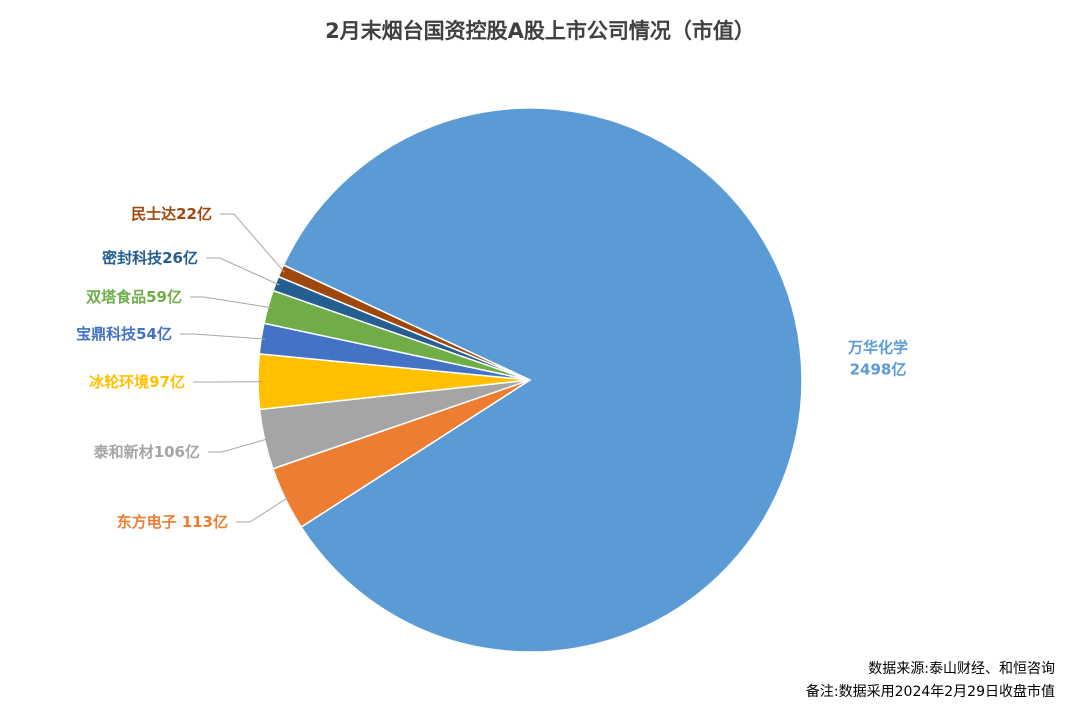  Describe the element at coordinates (180, 258) in the screenshot. I see `value-label: 26亿` at that location.